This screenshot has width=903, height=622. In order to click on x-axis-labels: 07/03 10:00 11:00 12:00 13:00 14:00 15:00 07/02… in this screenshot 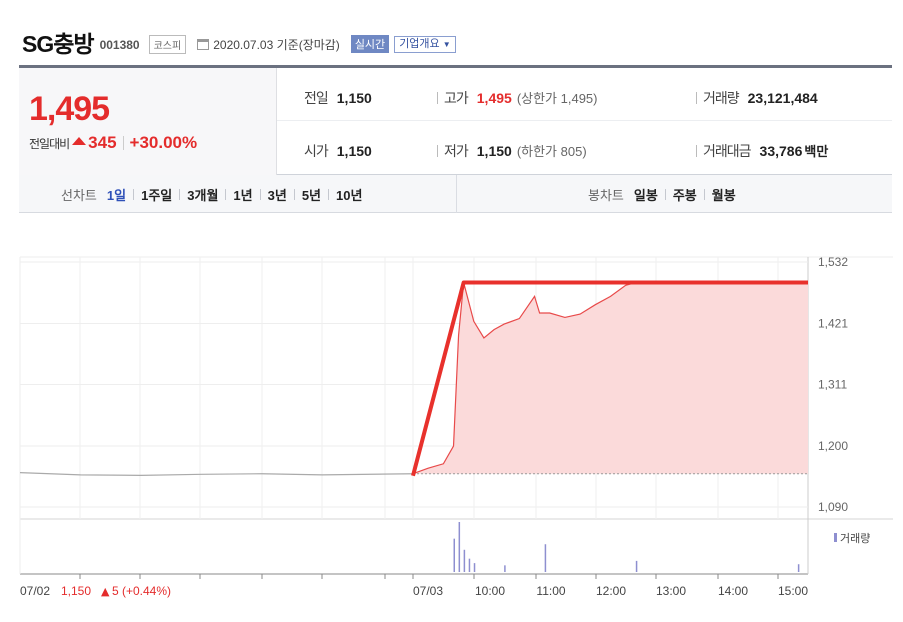, I will do `click(414, 591)`.